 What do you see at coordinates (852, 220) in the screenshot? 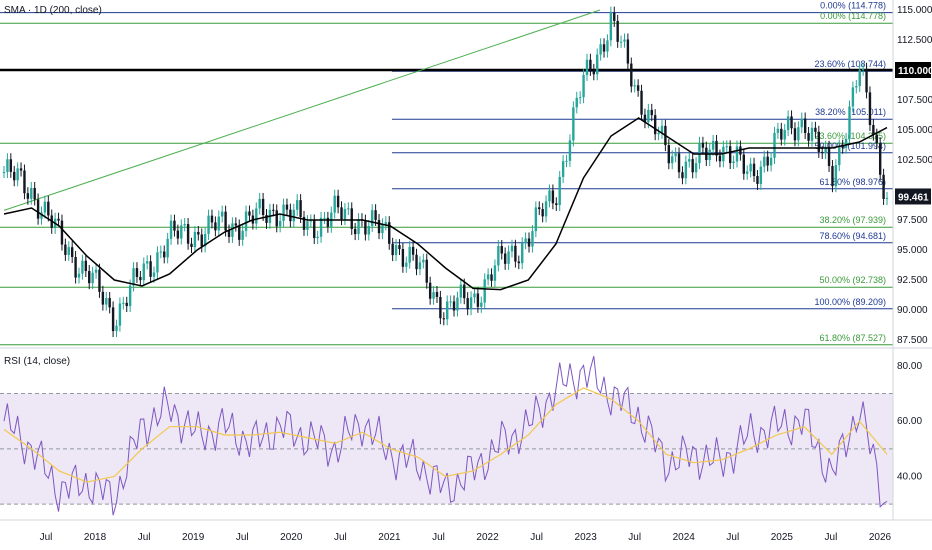
I see `fib-level-label: 38.20% (97.939)` at bounding box center [852, 220].